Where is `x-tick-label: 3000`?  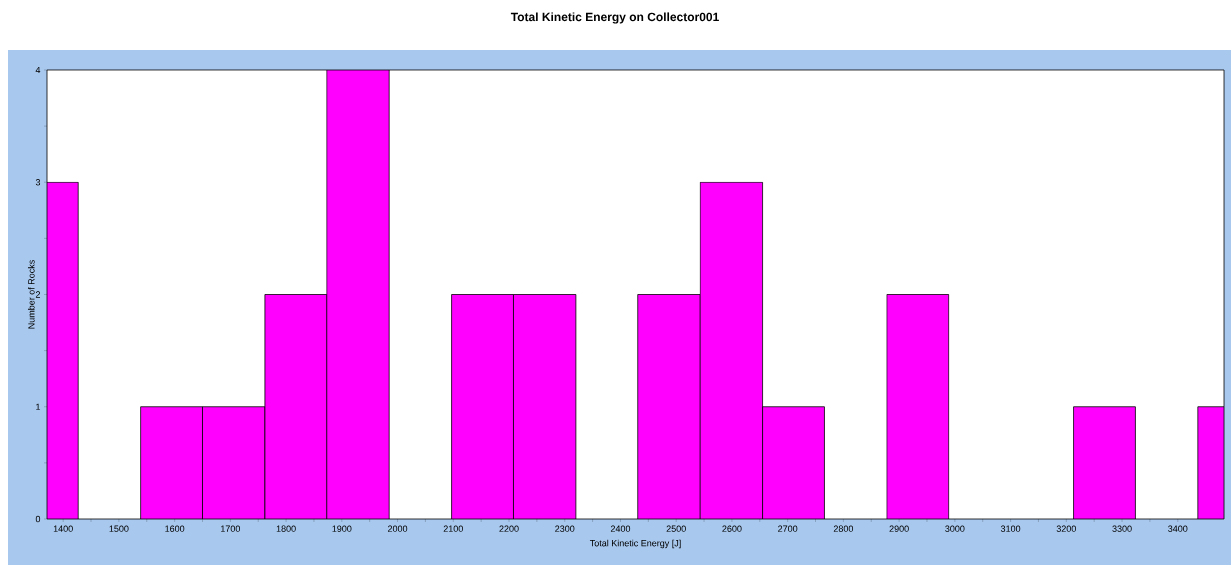
x-tick-label: 3000 is located at coordinates (955, 528).